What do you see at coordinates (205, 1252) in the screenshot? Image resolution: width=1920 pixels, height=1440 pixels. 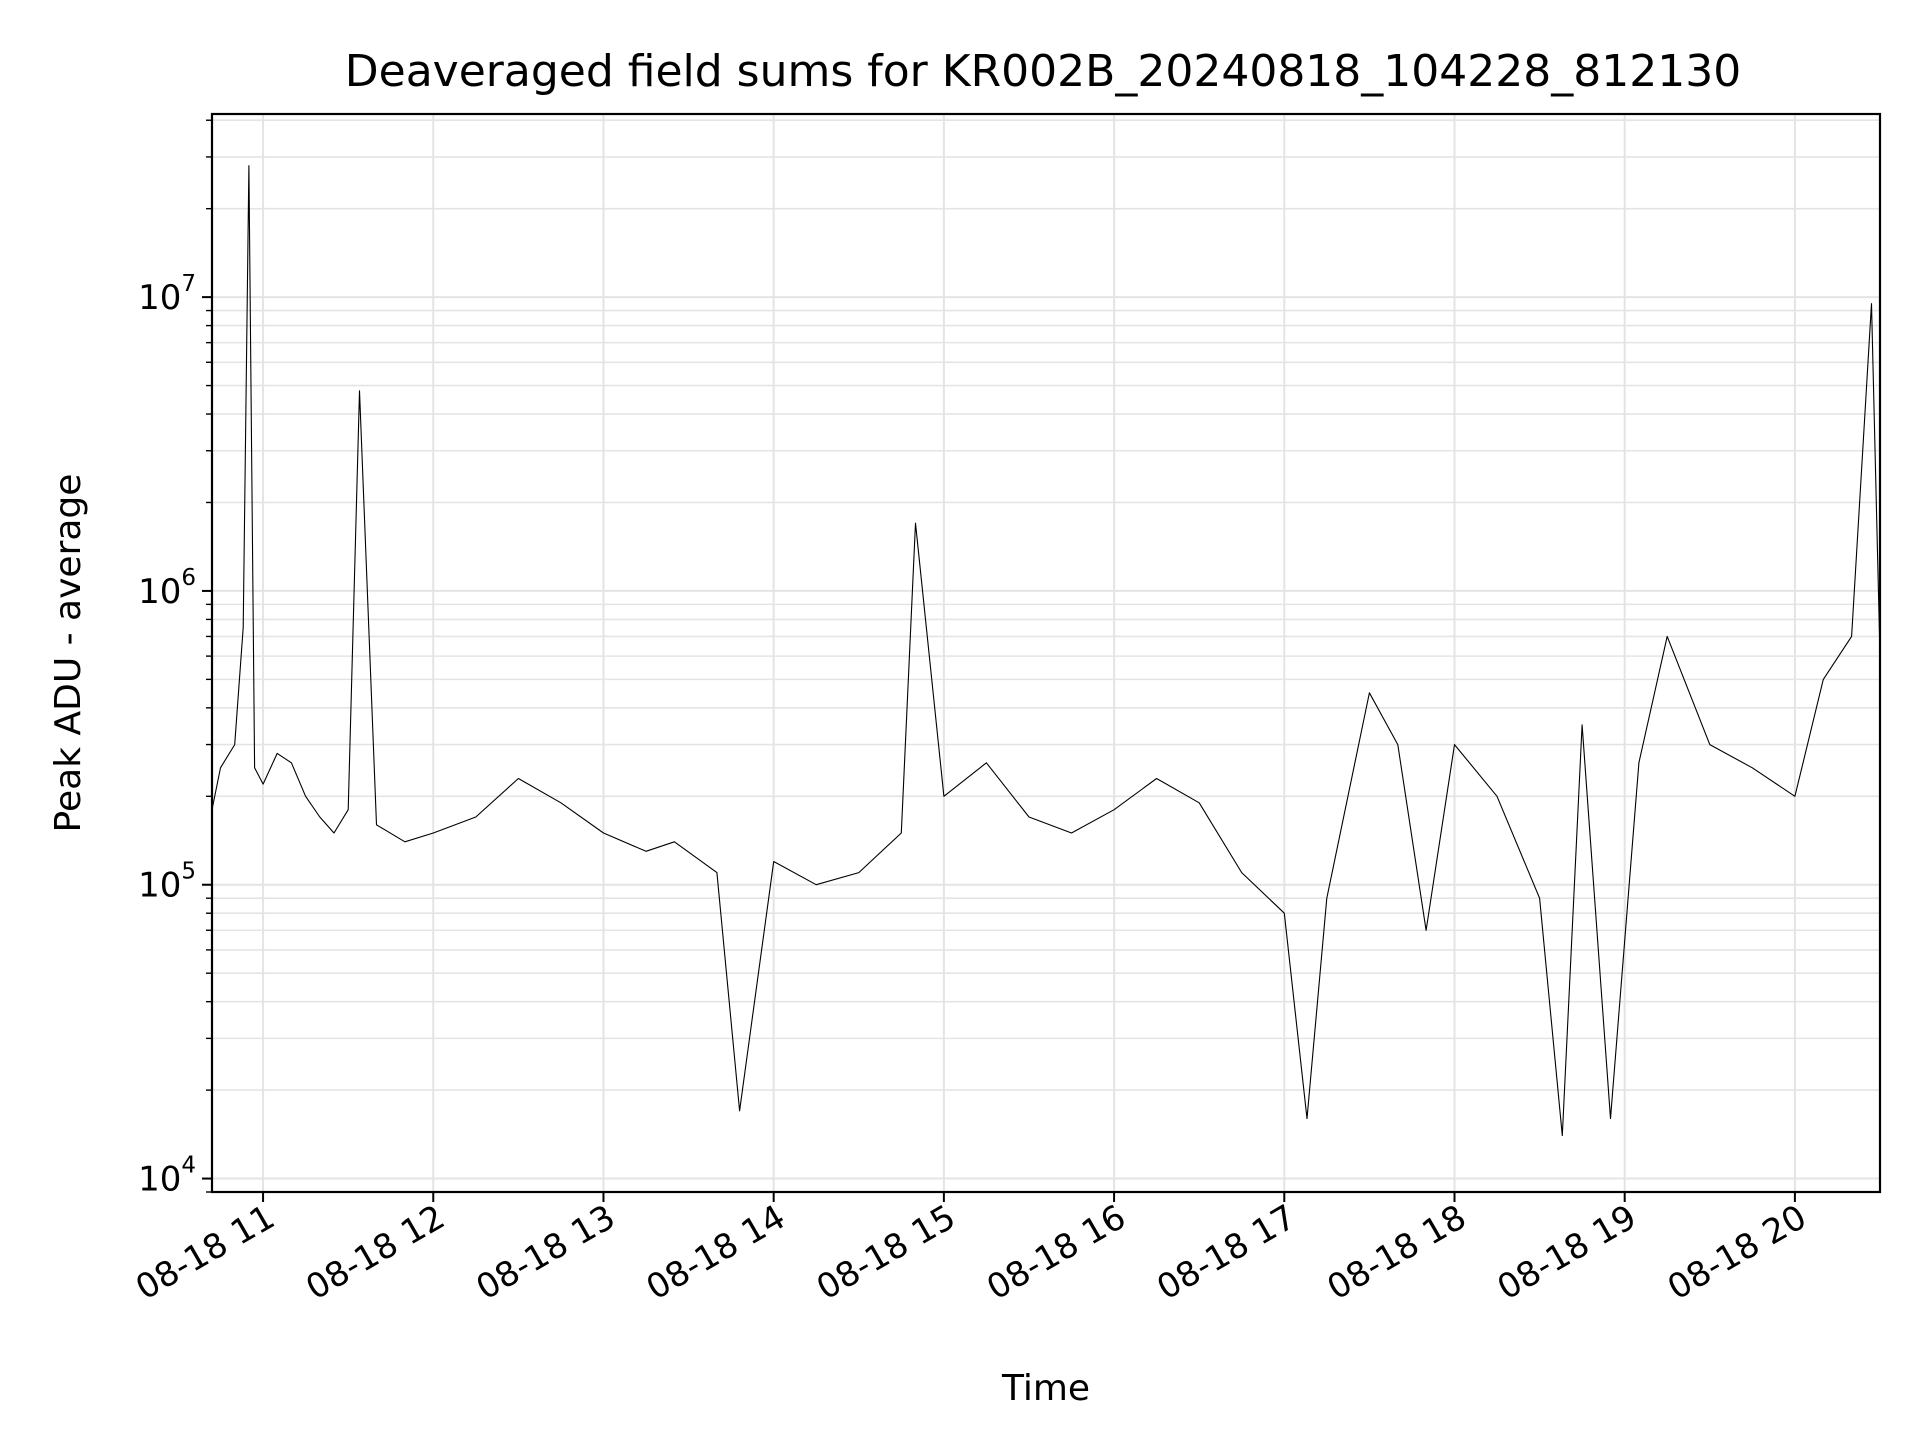 I see `x-tick-label: 08-18 11` at bounding box center [205, 1252].